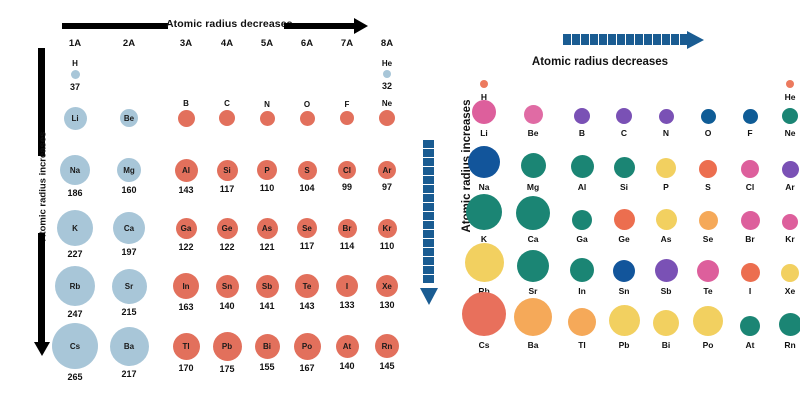 This screenshot has width=800, height=420. I want to click on element-cell-bi: Bi 155, so click(267, 350).